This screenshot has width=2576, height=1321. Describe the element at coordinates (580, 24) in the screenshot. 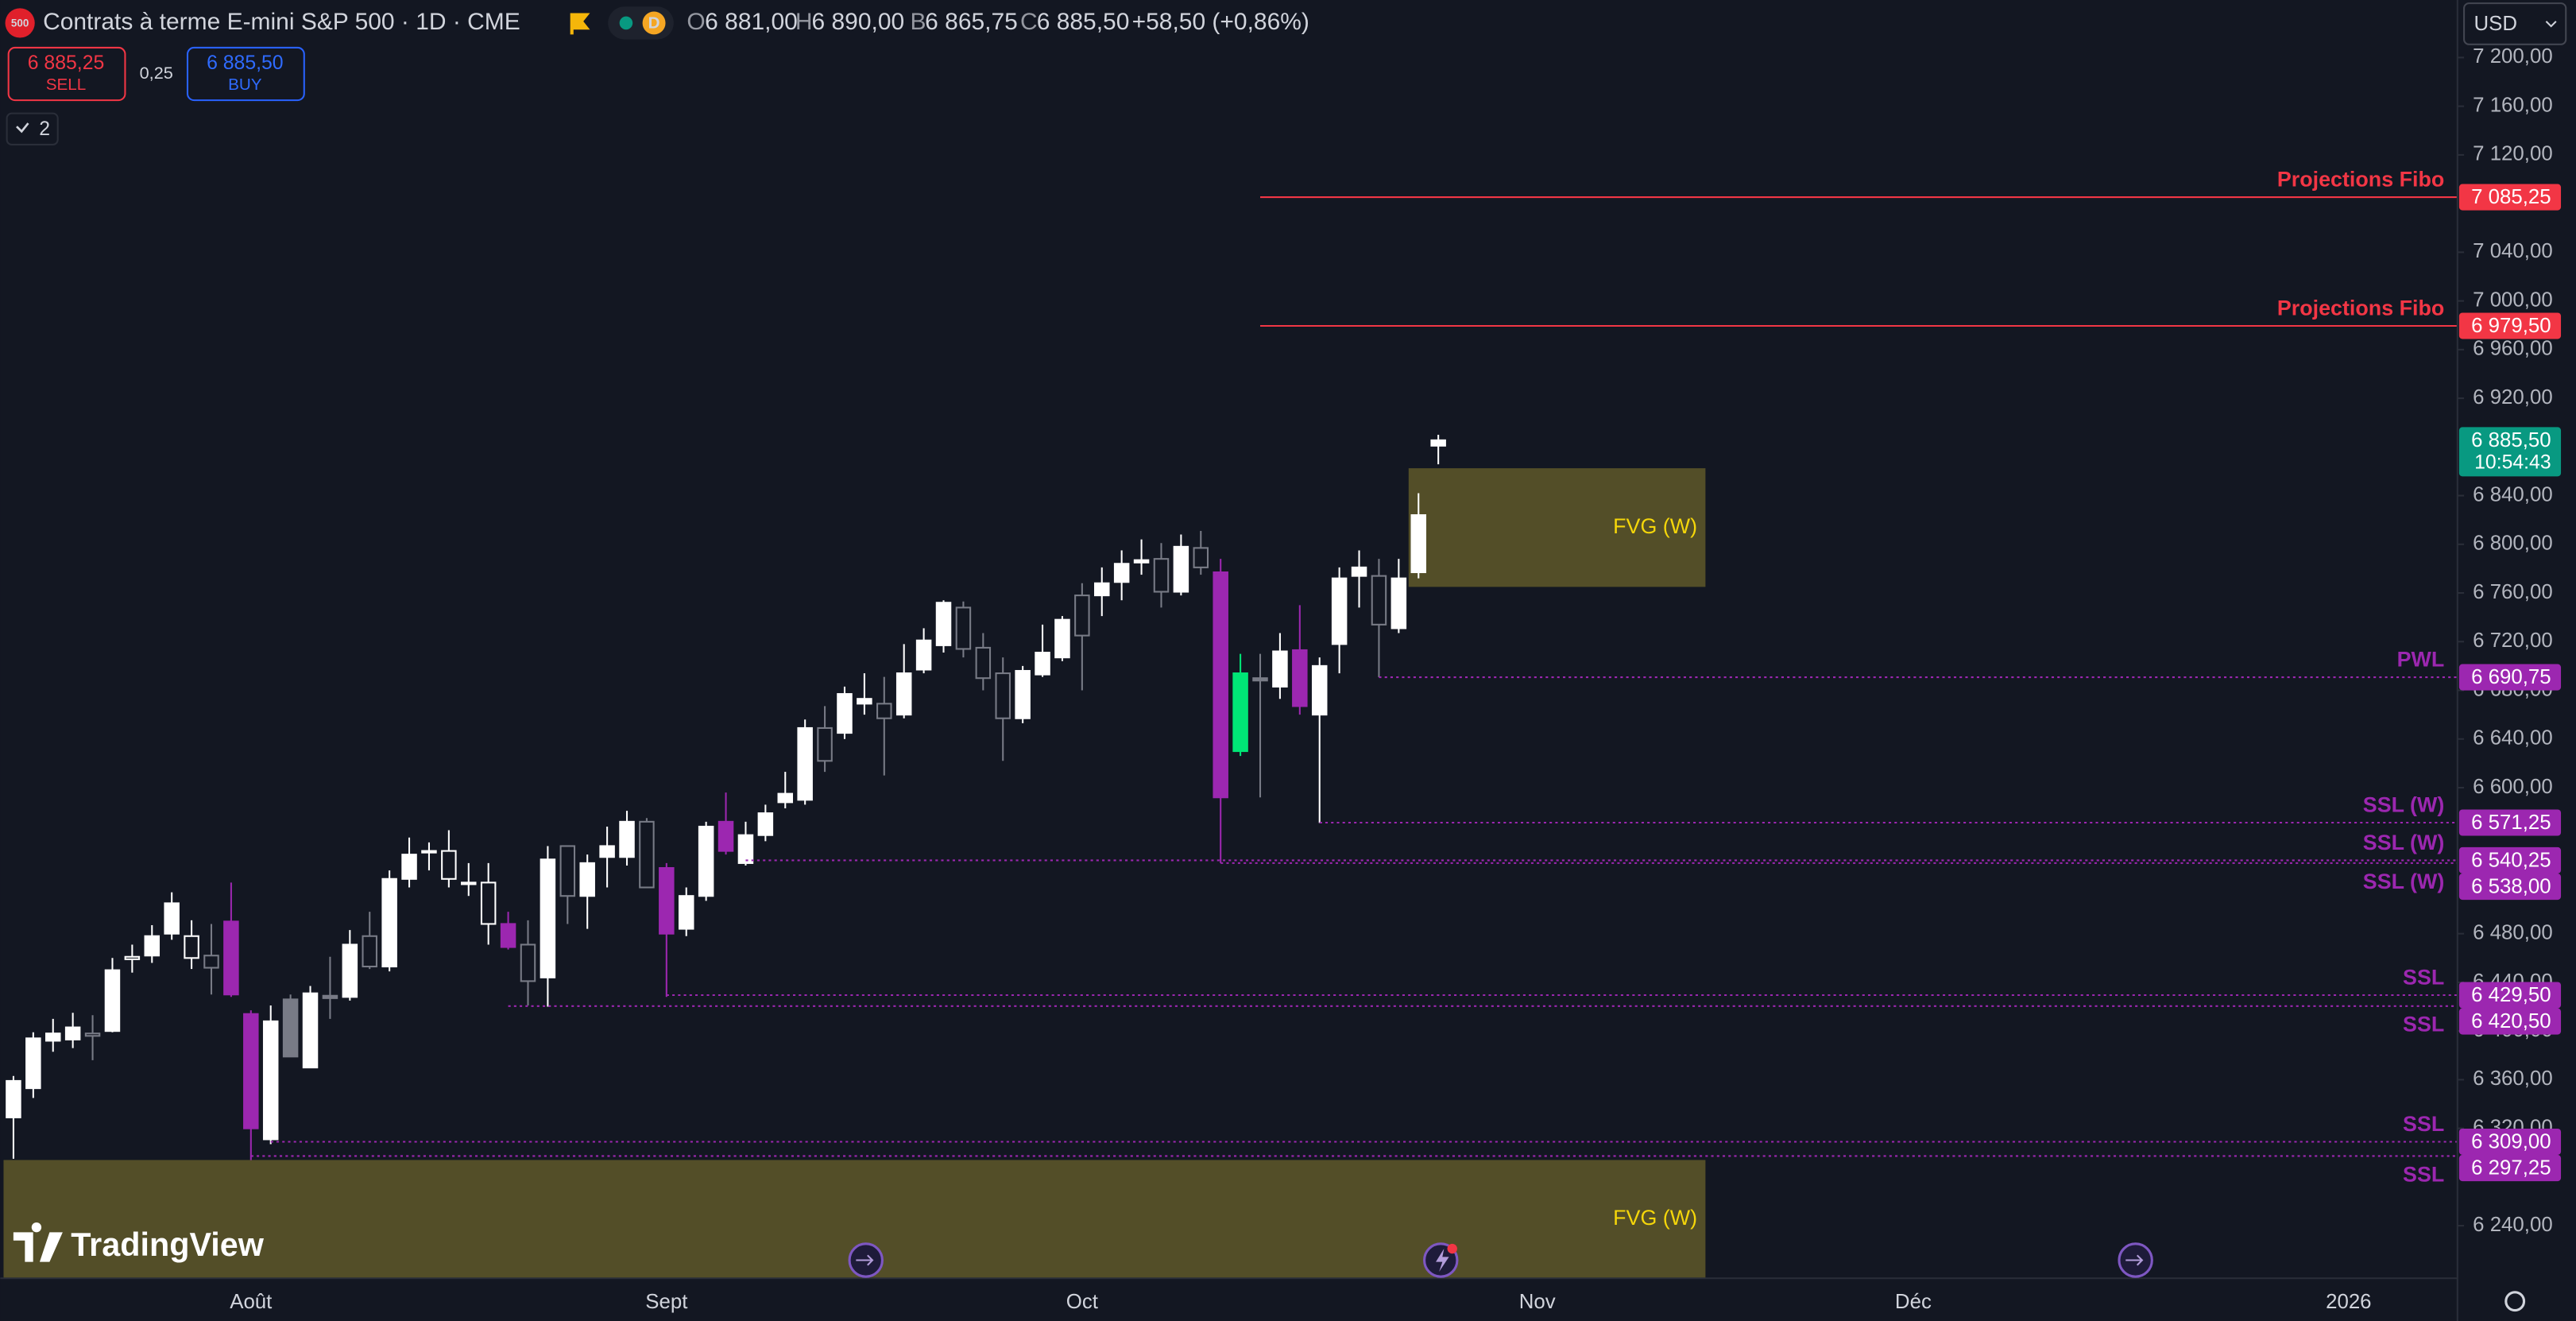

I see `flag-icon` at that location.